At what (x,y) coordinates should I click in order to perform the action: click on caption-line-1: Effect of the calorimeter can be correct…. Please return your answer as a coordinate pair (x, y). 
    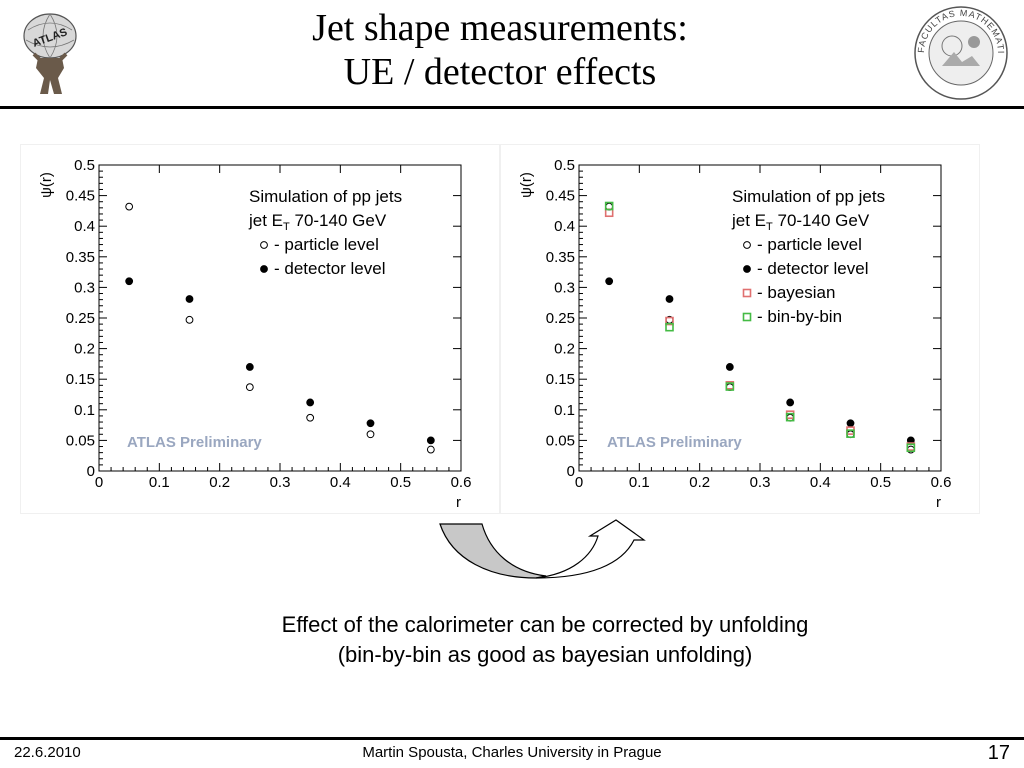
    Looking at the image, I should click on (545, 624).